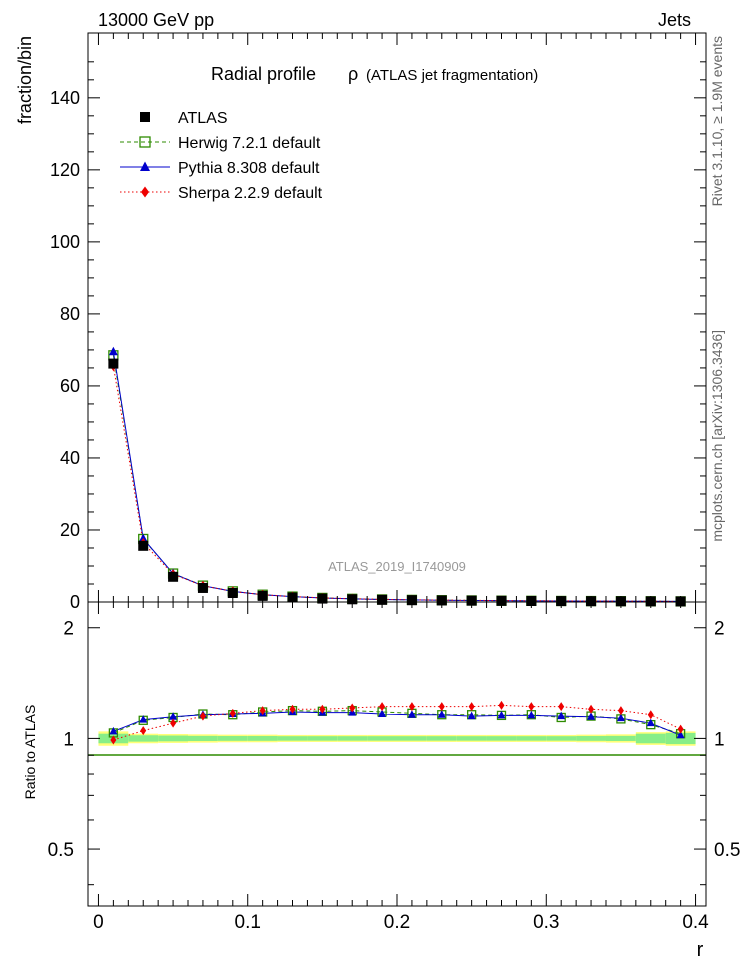 This screenshot has width=746, height=972. What do you see at coordinates (700, 950) in the screenshot?
I see `x-axis-label: r` at bounding box center [700, 950].